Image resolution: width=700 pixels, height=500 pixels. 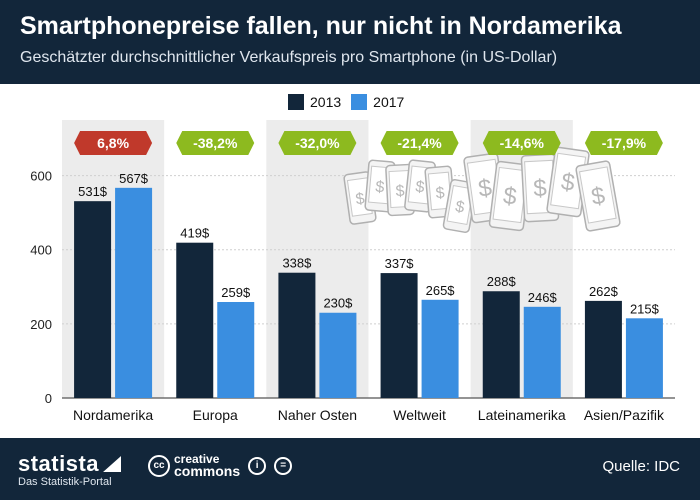 What do you see at coordinates (134, 178) in the screenshot?
I see `value-label-2017-1: 567$` at bounding box center [134, 178].